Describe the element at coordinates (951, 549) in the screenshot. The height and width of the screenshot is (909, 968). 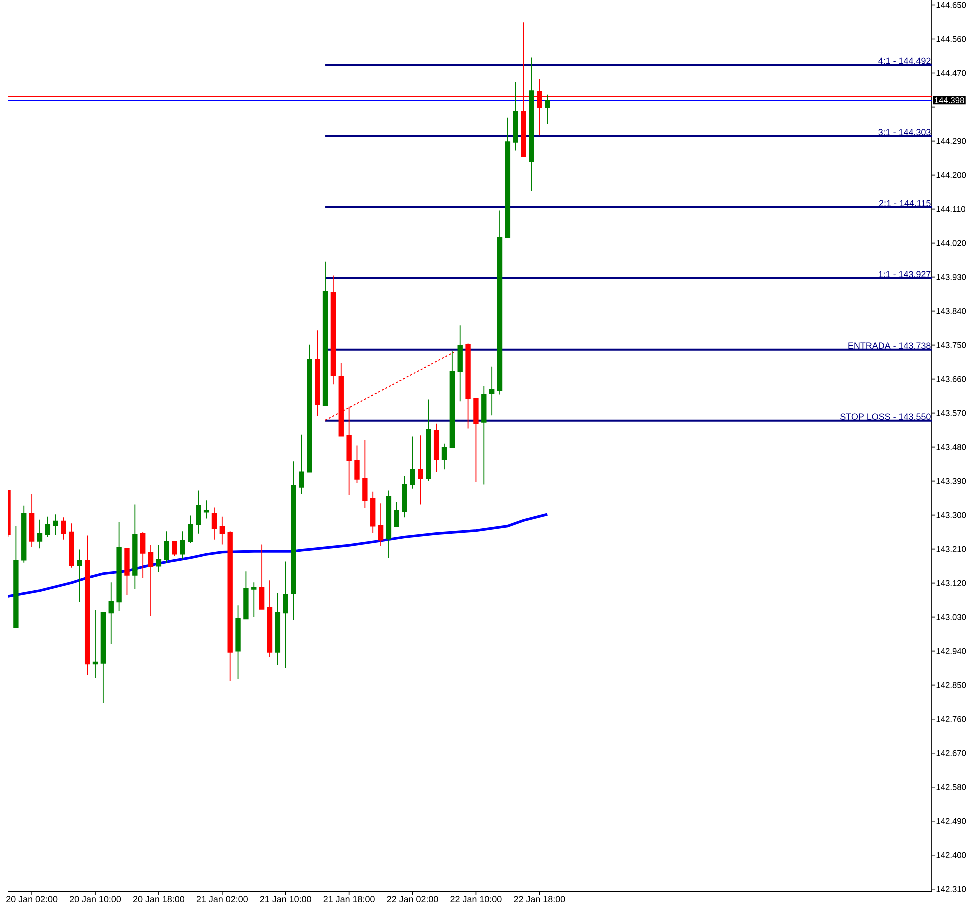
I see `y-tick-label: 143.210` at that location.